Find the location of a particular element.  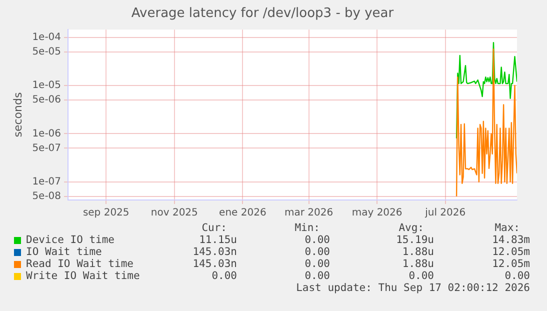

chart-title: Average latency for /dev/loop3 - by year is located at coordinates (262, 14).